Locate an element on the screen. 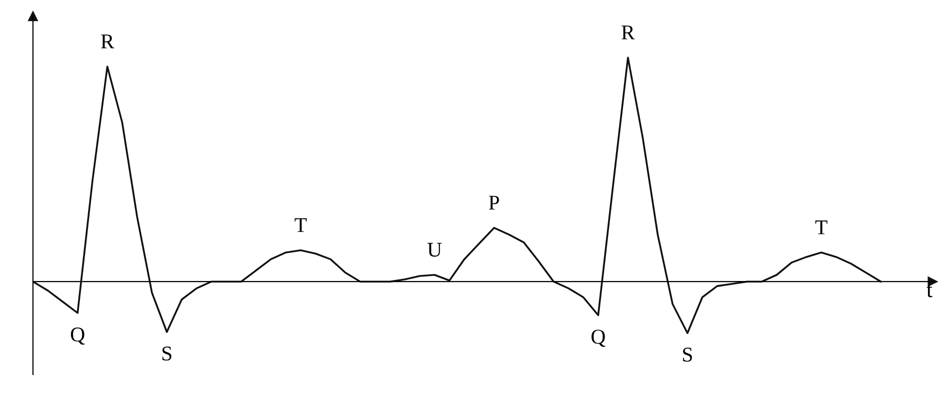 This screenshot has width=942, height=407. x-axis-title: t is located at coordinates (929, 291).